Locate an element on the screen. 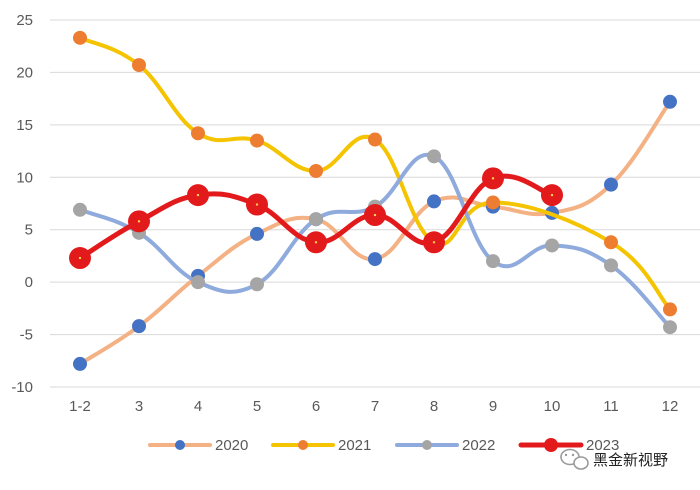  x-tick-label: 7 is located at coordinates (375, 406).